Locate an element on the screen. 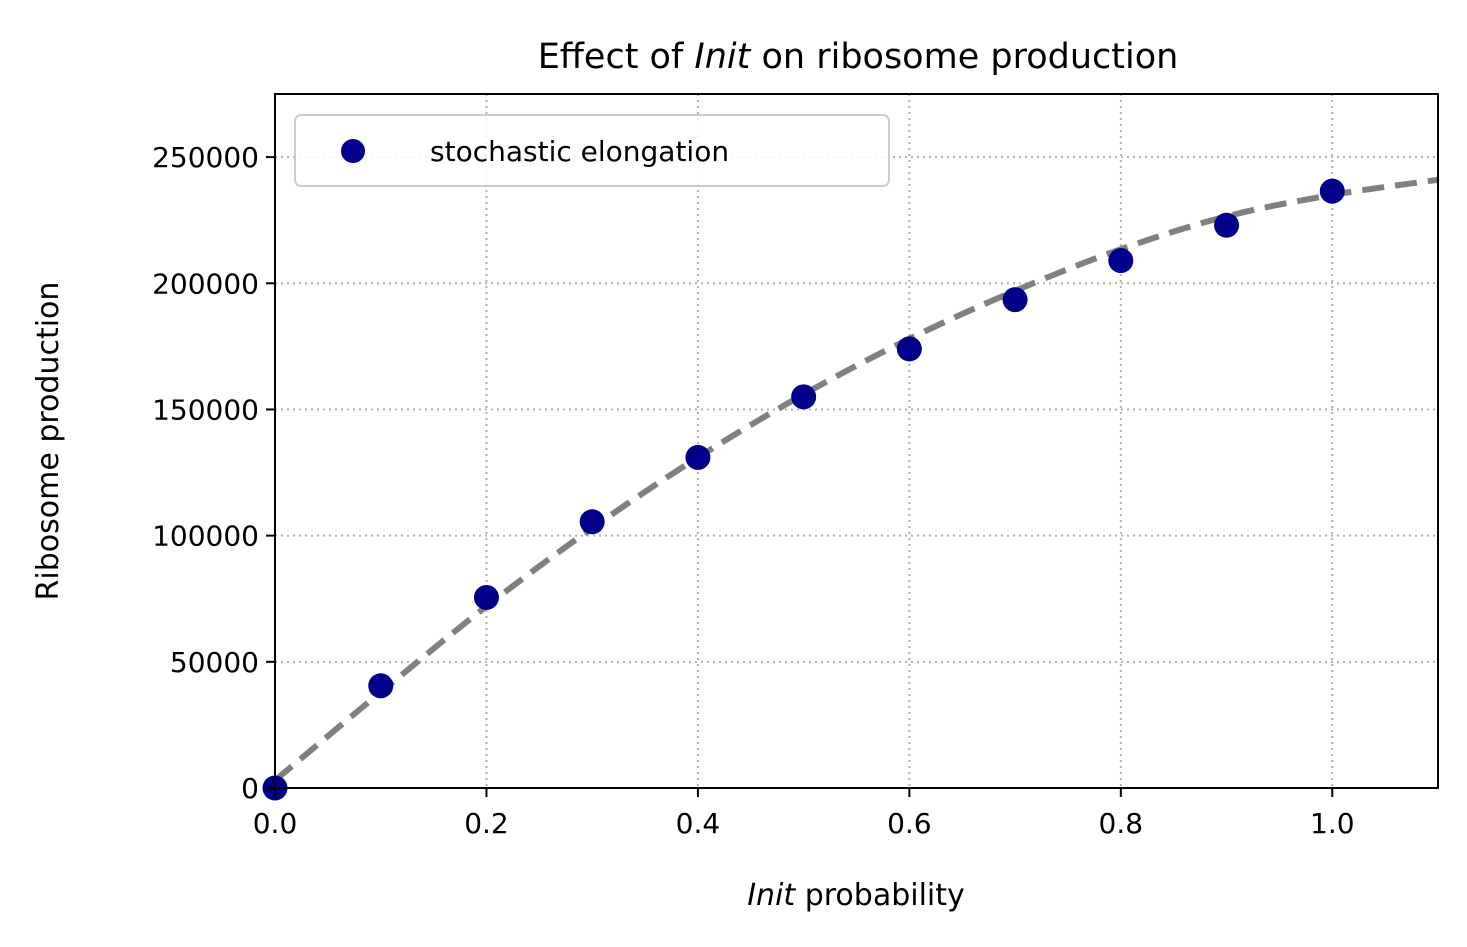 The image size is (1467, 947). y-axis-ticks: 0 50000 100000 150000 200000 250000 is located at coordinates (213, 473).